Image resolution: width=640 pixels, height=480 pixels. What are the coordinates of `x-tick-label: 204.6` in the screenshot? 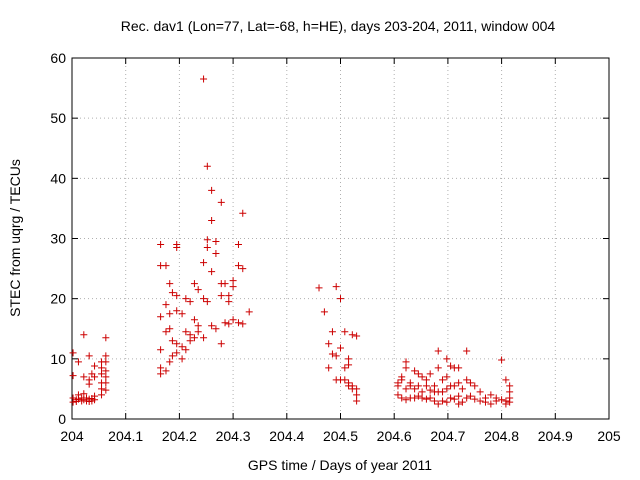 It's located at (394, 436).